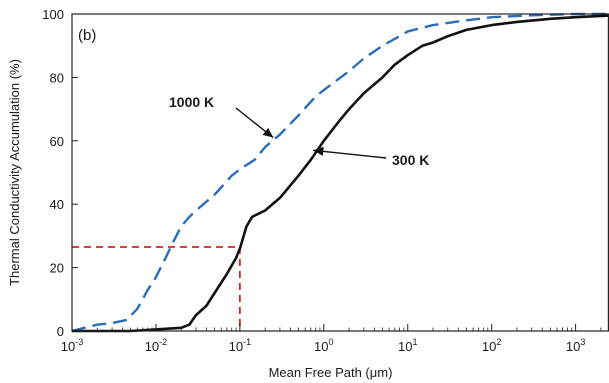  I want to click on y-tick-label: 0, so click(60, 331).